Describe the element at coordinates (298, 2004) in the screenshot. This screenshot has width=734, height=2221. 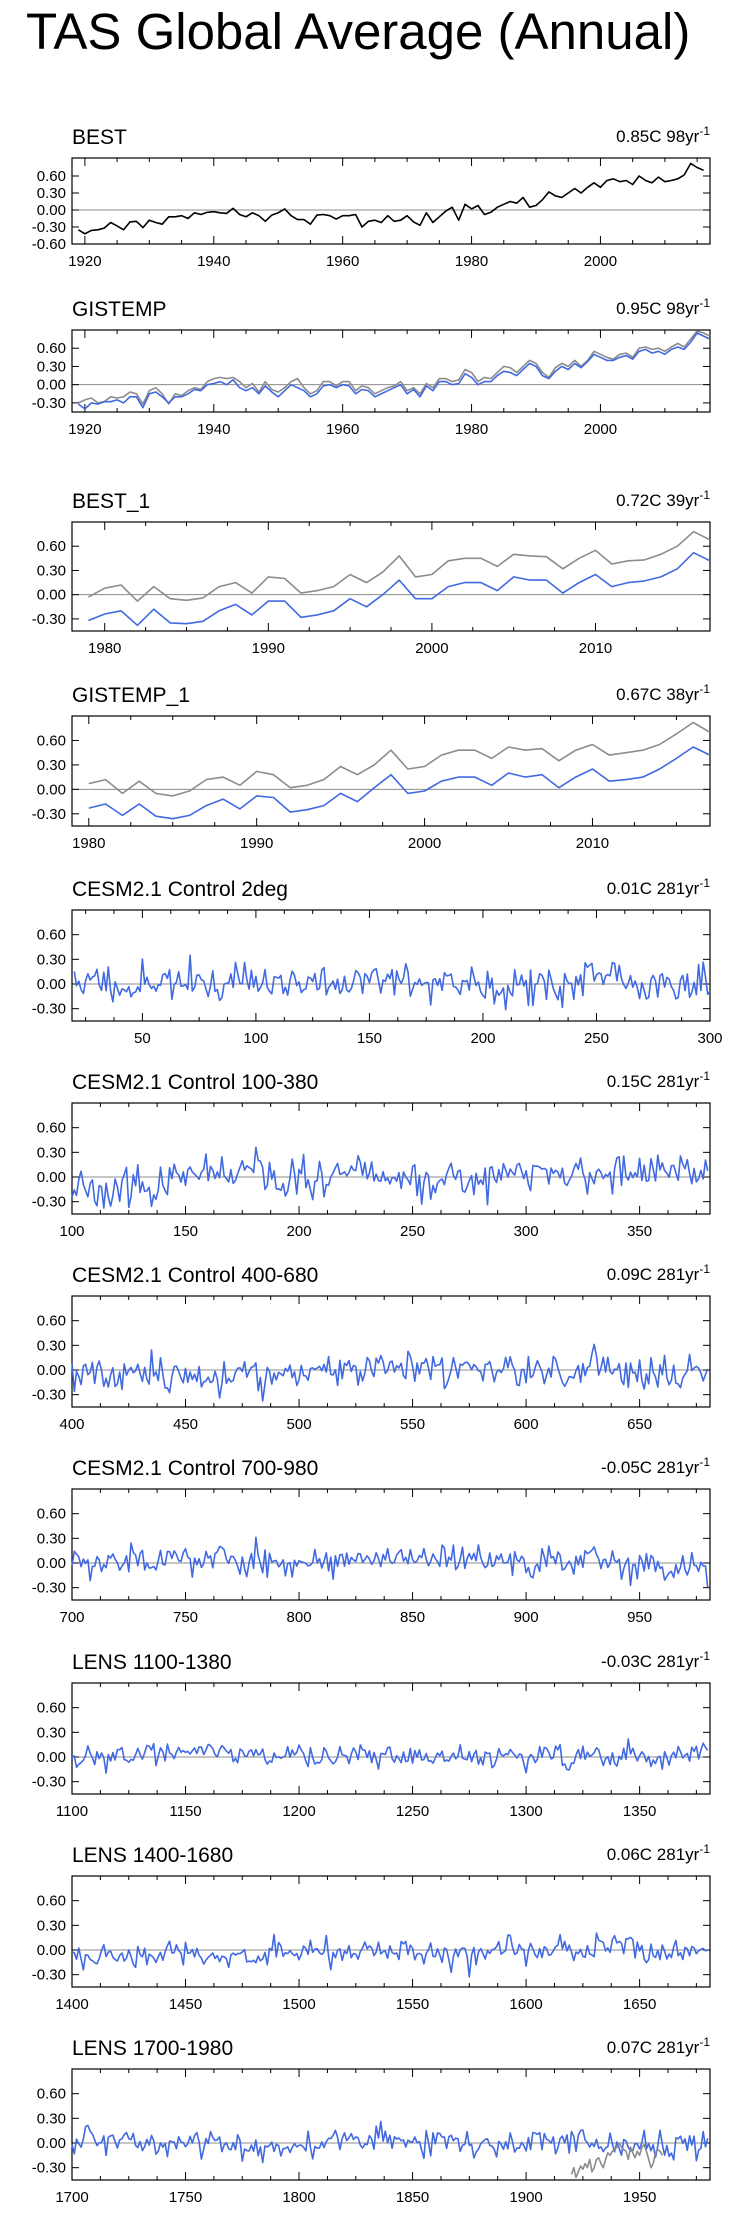
I see `x-tick-label: 1500` at that location.